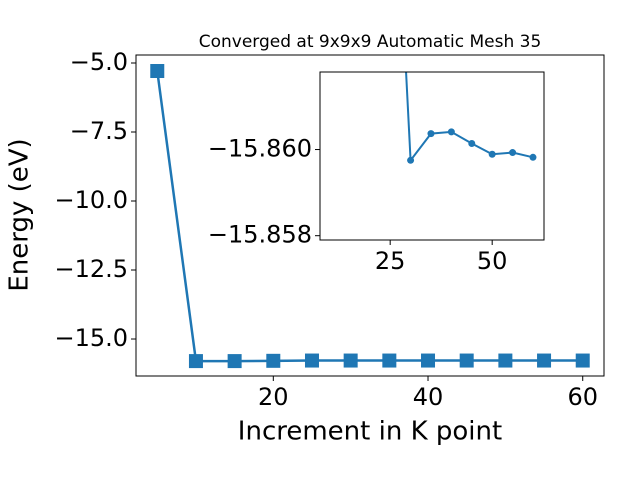 The height and width of the screenshot is (480, 640). I want to click on x-tick-label: 50, so click(492, 261).